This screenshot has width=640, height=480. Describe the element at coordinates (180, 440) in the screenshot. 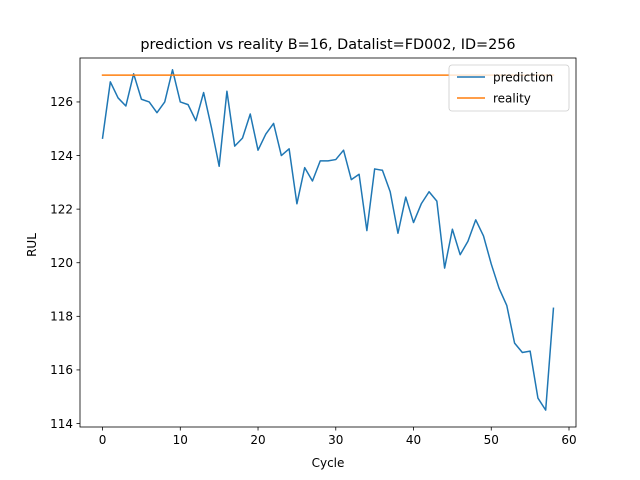

I see `x-tick-label: 10` at that location.